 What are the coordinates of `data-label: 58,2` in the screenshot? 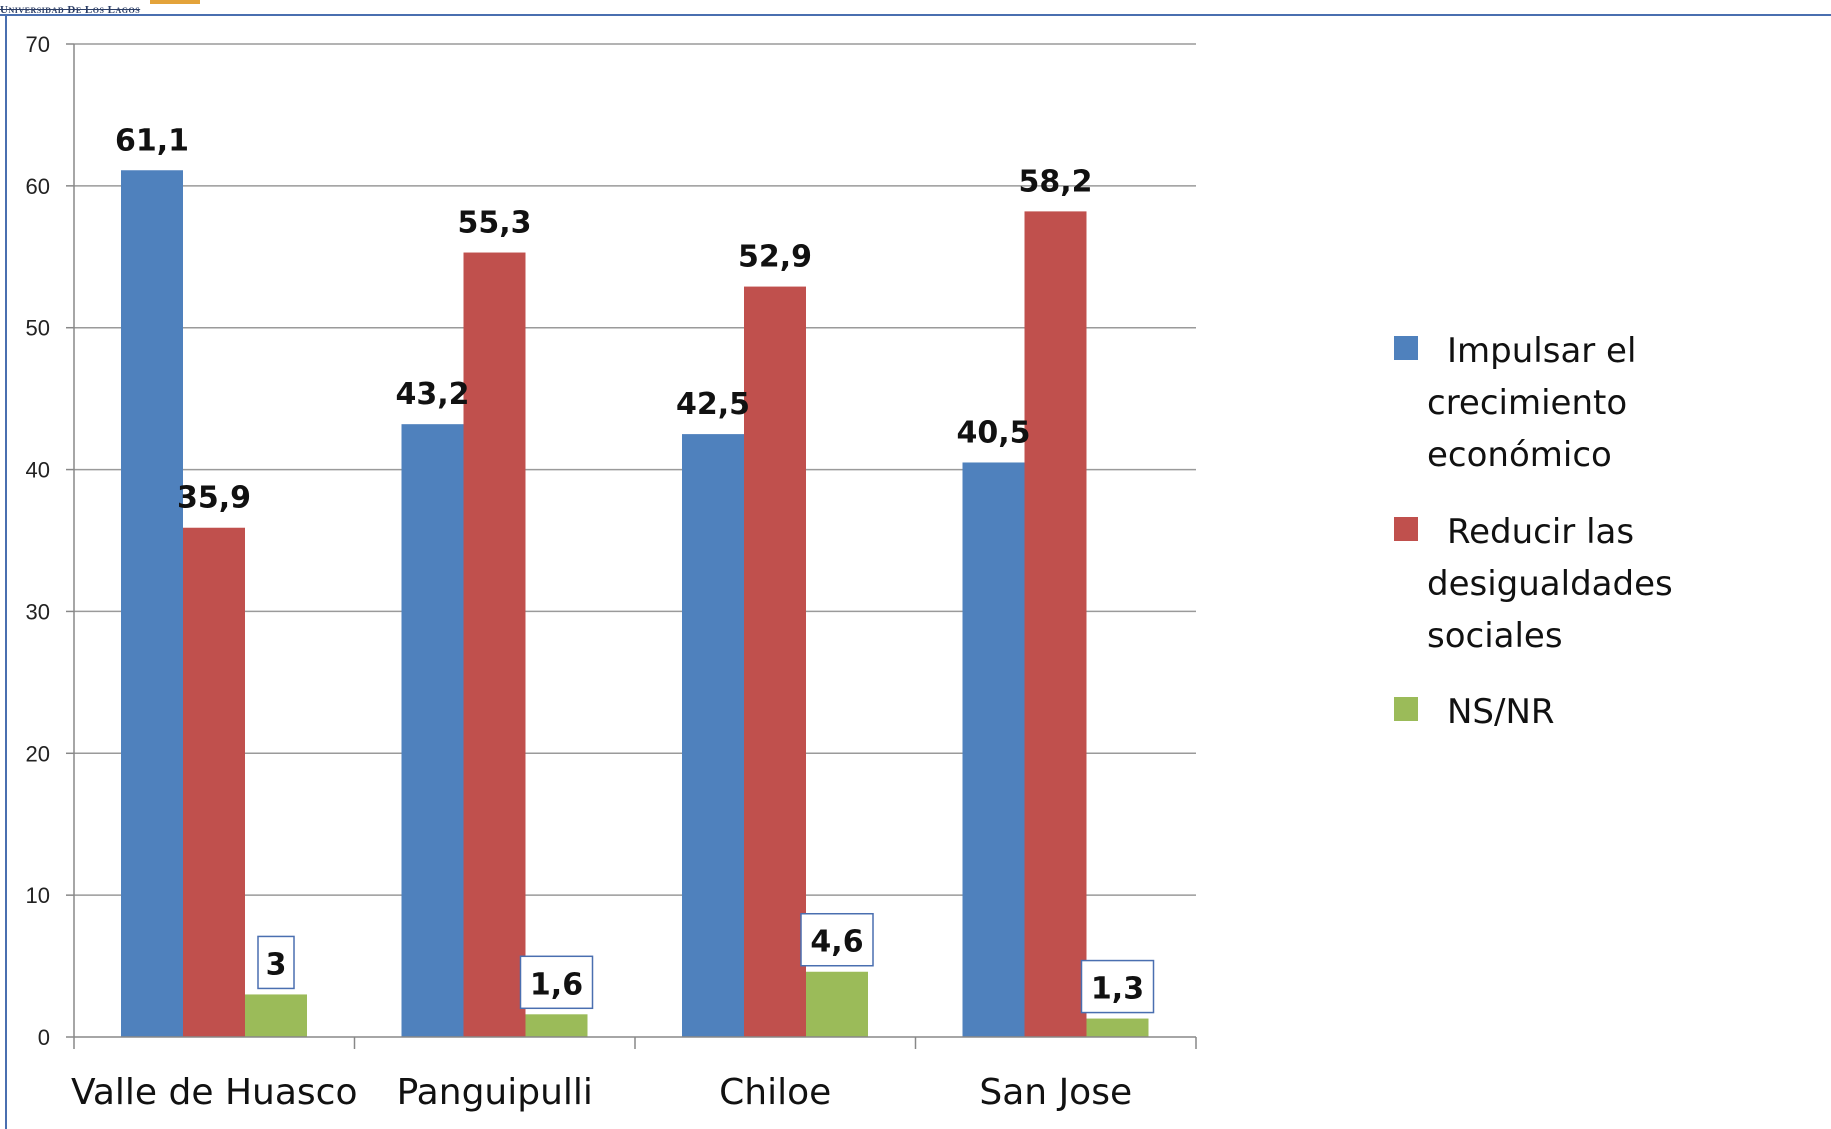 It's located at (1055, 181).